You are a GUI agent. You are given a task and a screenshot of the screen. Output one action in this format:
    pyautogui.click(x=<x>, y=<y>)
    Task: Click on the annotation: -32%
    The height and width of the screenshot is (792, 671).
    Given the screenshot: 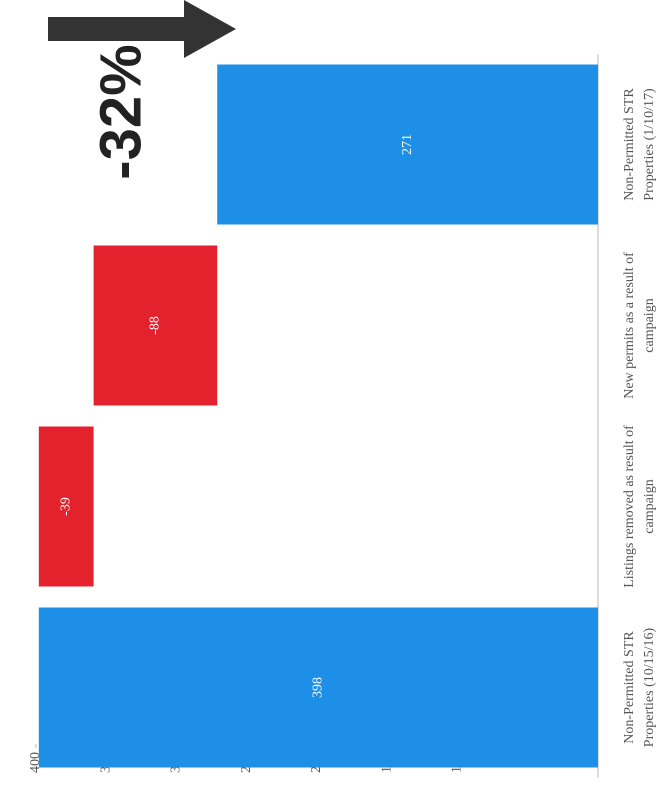 What is the action you would take?
    pyautogui.click(x=120, y=111)
    